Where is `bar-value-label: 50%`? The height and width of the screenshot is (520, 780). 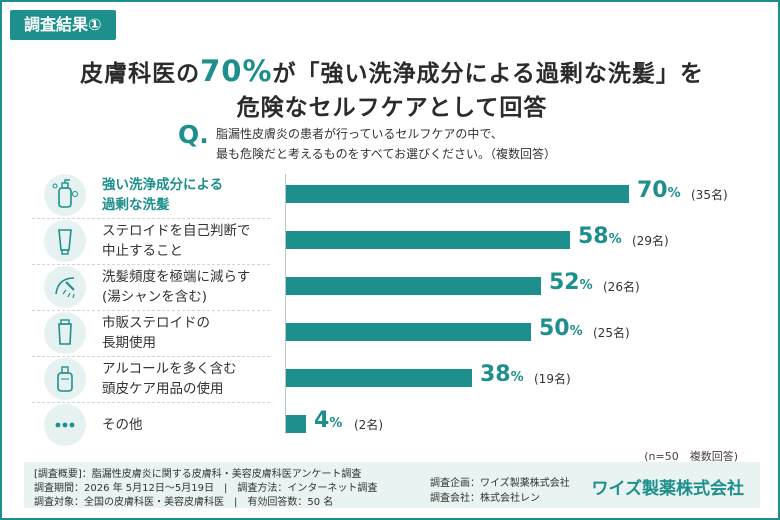 bar-value-label: 50% is located at coordinates (561, 328).